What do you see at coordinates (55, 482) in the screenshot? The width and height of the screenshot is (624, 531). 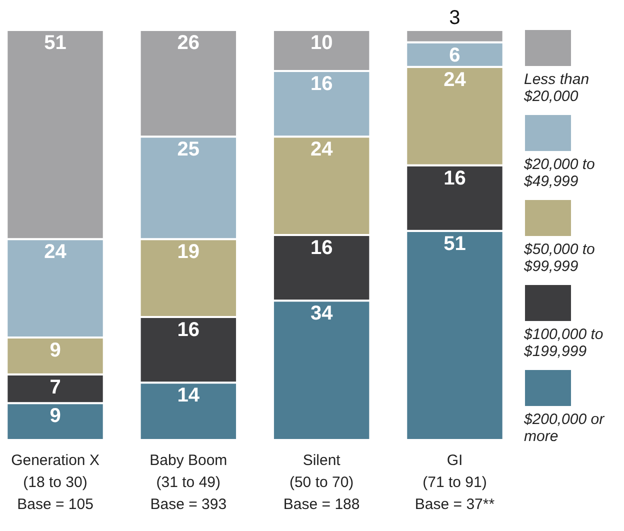 I see `x-tick-label: Generation X (18 to 30) Base = 105` at bounding box center [55, 482].